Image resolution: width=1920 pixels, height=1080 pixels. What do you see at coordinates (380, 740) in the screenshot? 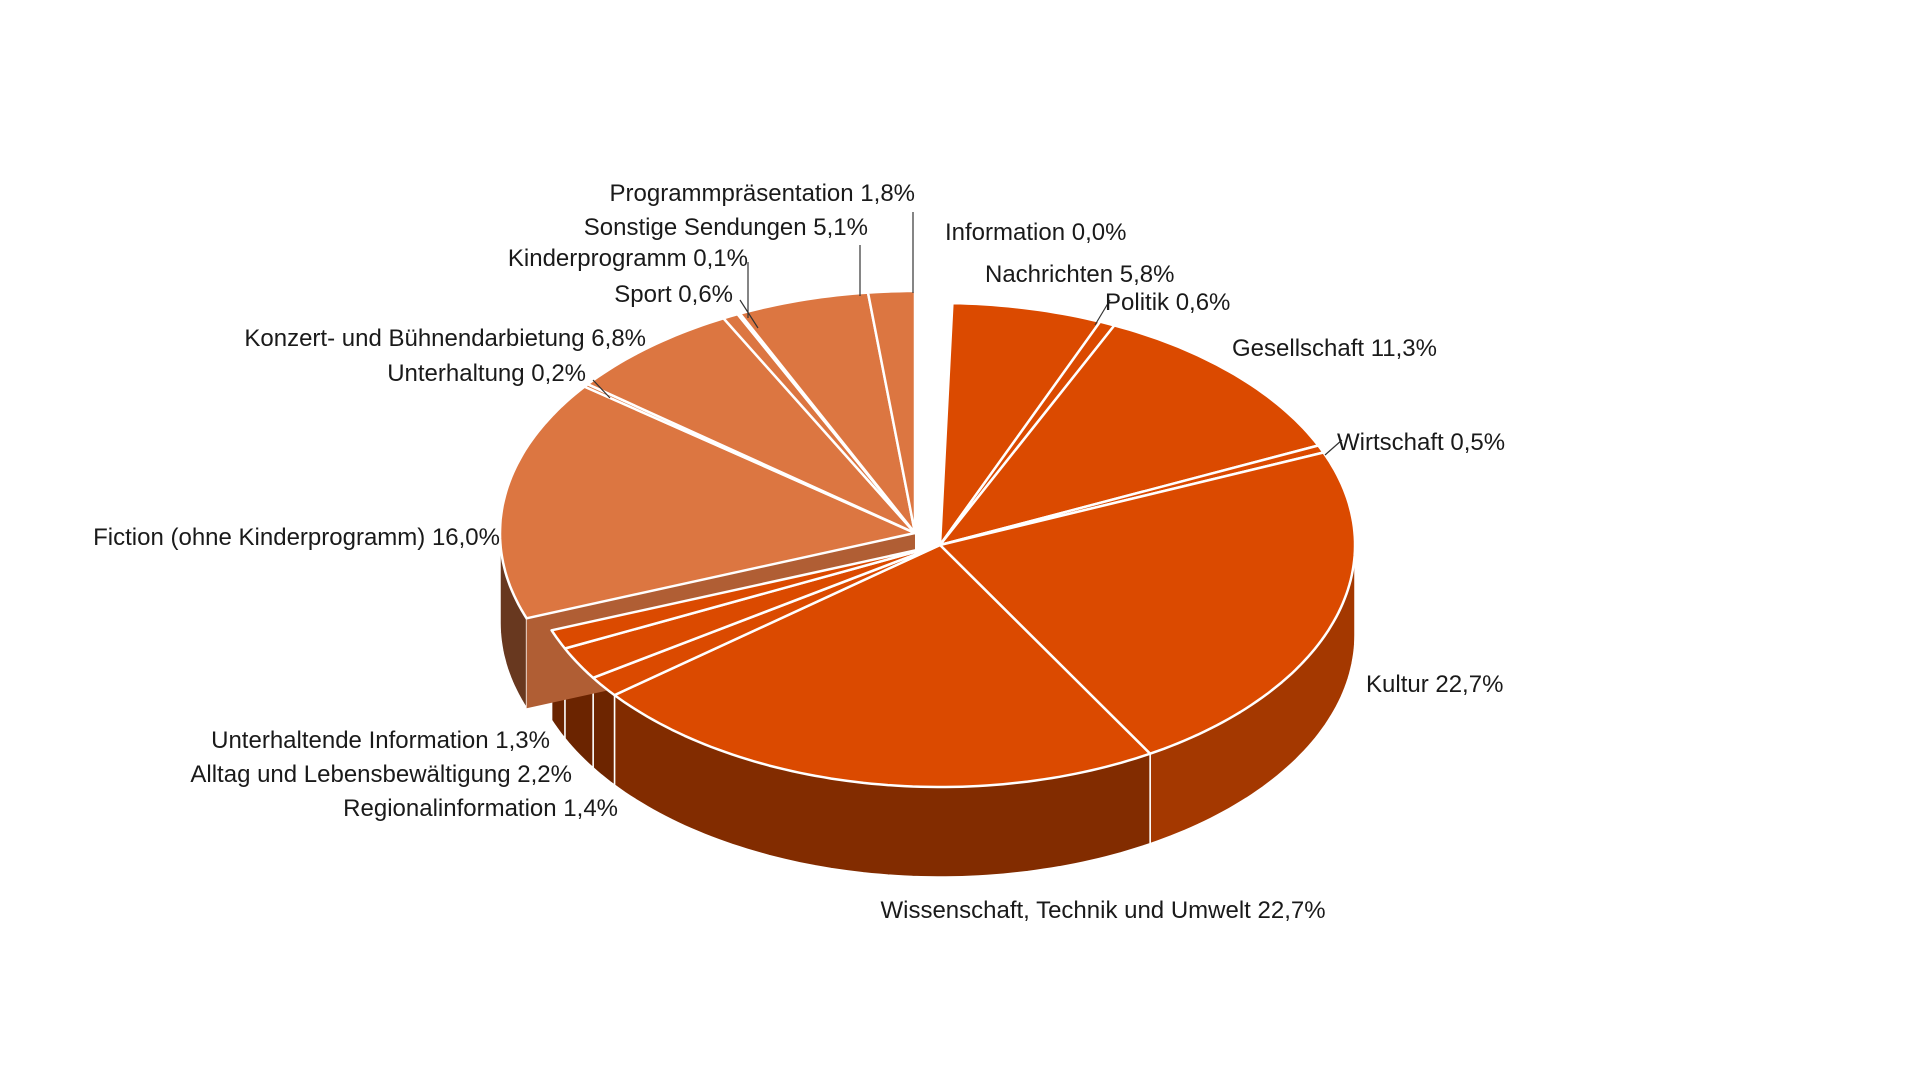
I see `slice-label: Unterhaltende Information 1,3%` at bounding box center [380, 740].